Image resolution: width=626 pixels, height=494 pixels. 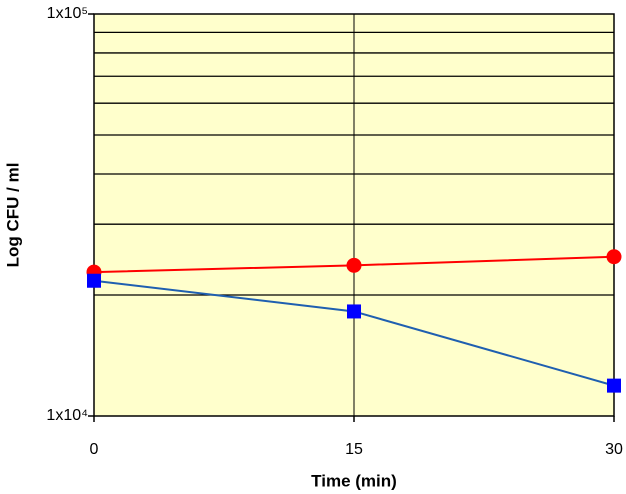 What do you see at coordinates (12, 215) in the screenshot?
I see `y-axis-label: Log CFU / ml` at bounding box center [12, 215].